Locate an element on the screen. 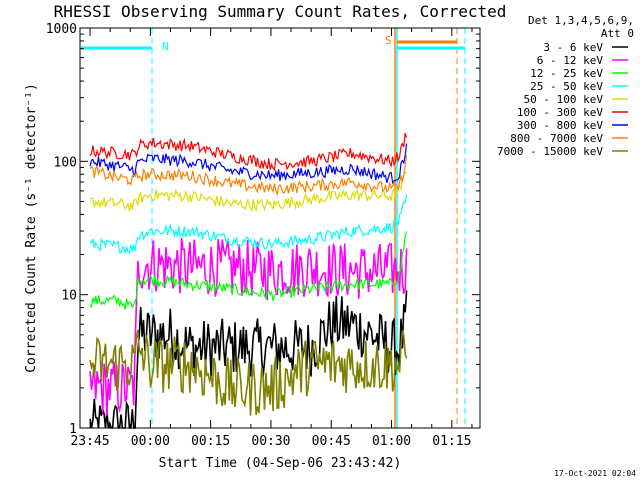  orbit-marker-n: N is located at coordinates (165, 46).